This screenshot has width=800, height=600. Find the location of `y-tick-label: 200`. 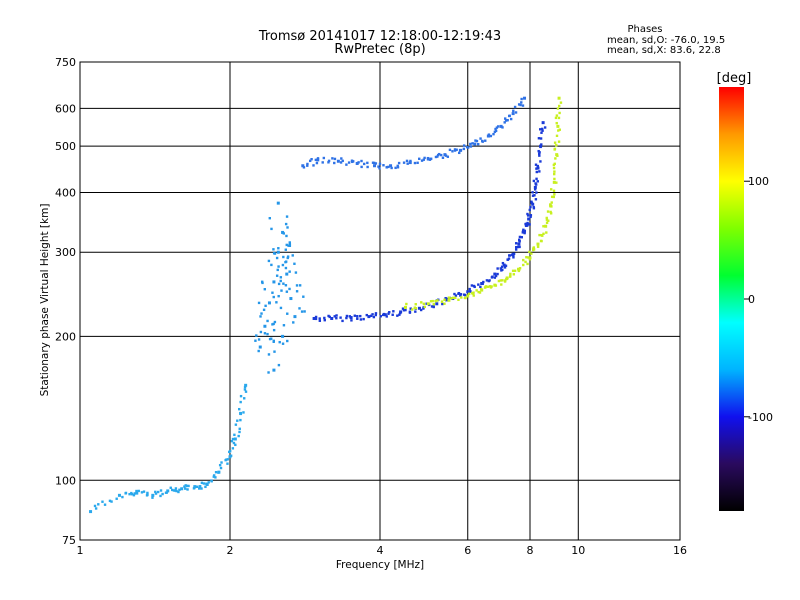

y-tick-label: 200 is located at coordinates (65, 336).